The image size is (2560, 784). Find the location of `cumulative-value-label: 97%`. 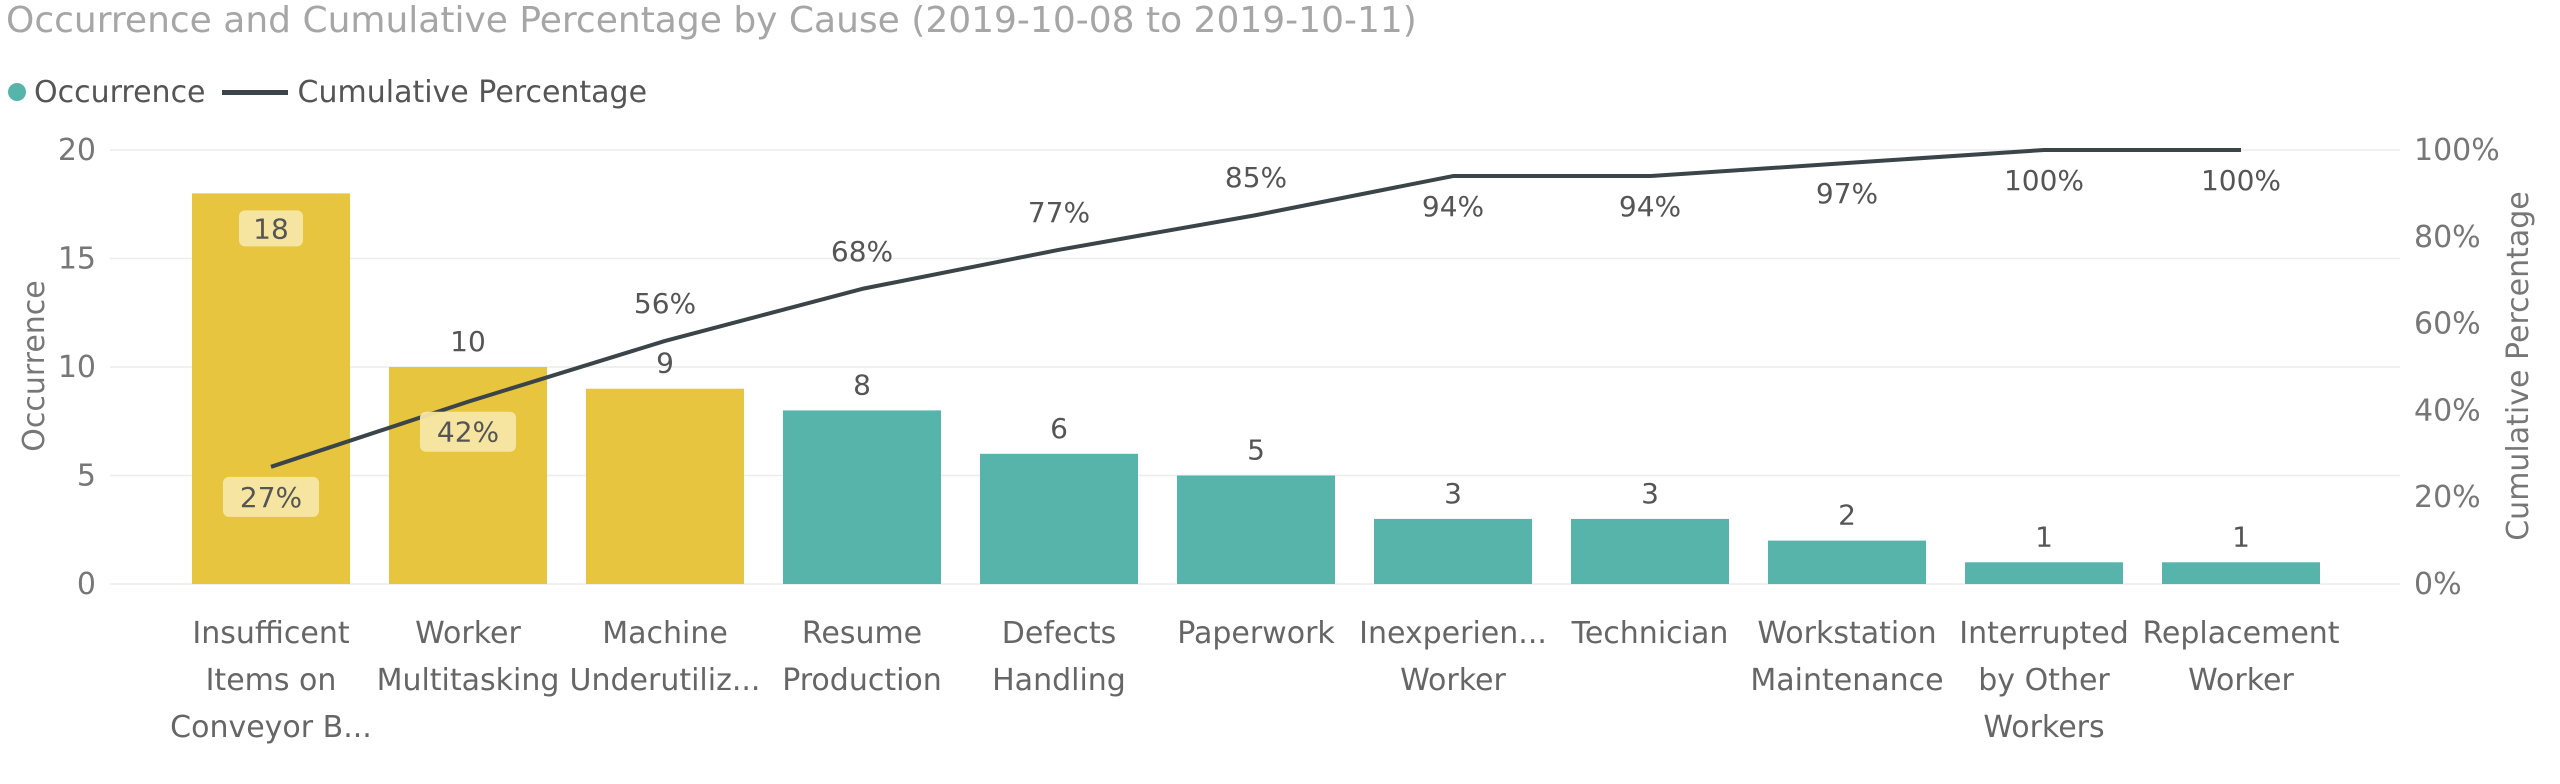

cumulative-value-label: 97% is located at coordinates (1847, 193).